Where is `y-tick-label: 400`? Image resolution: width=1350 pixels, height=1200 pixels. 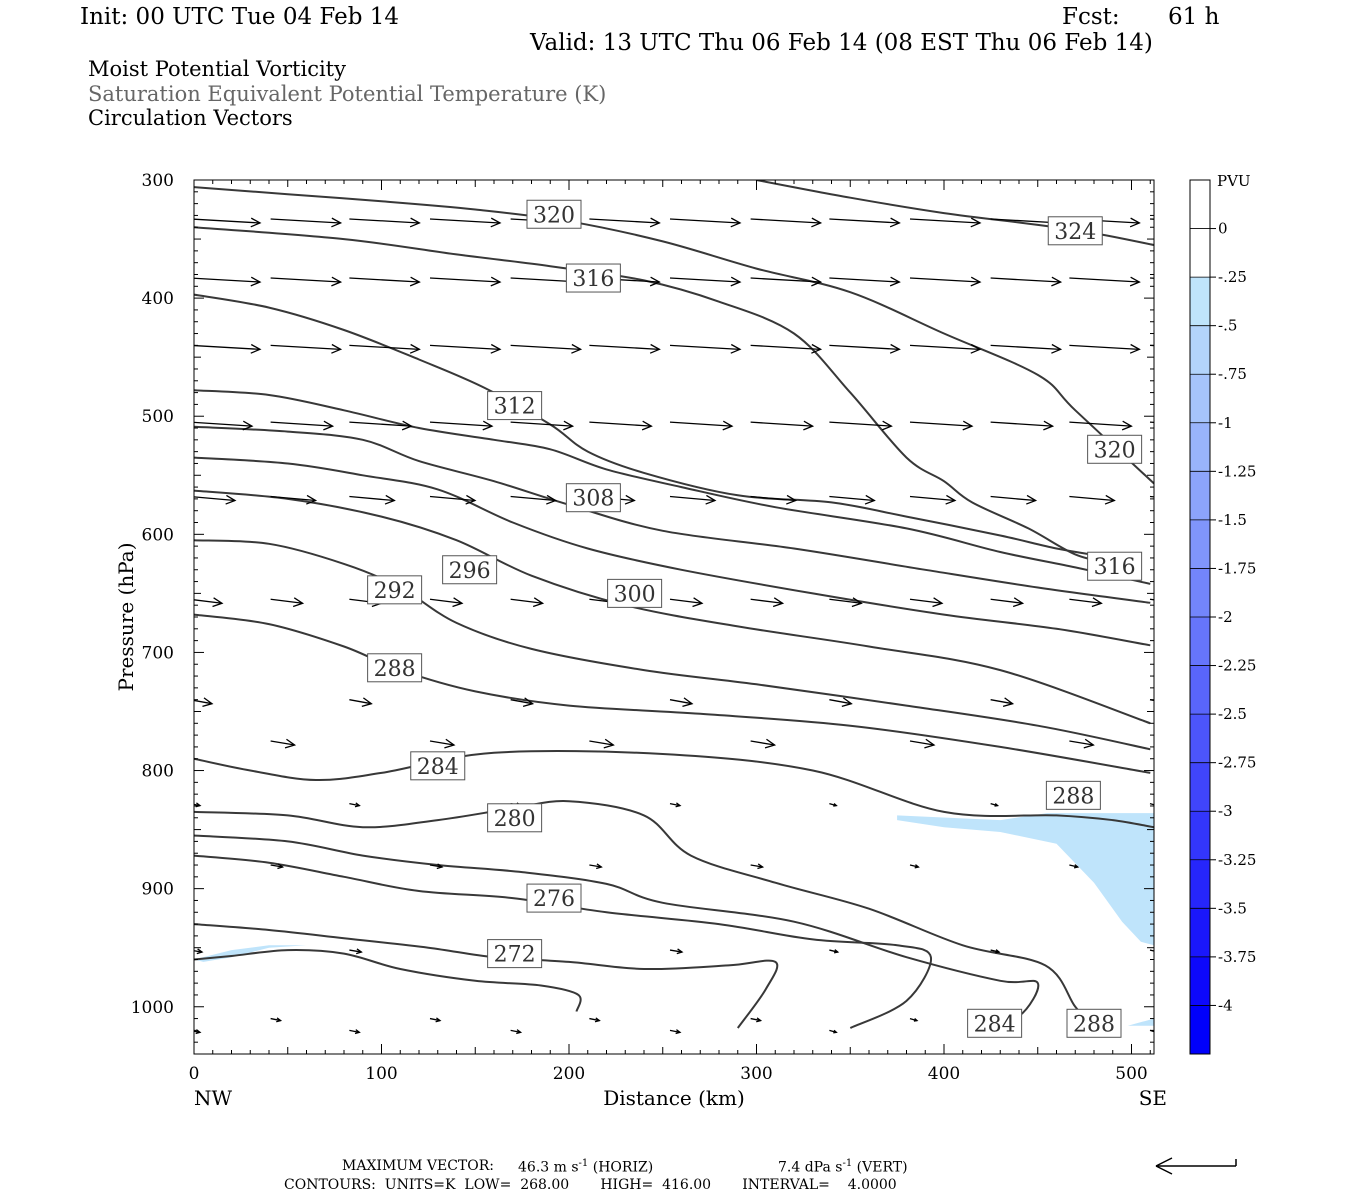 y-tick-label: 400 is located at coordinates (158, 299).